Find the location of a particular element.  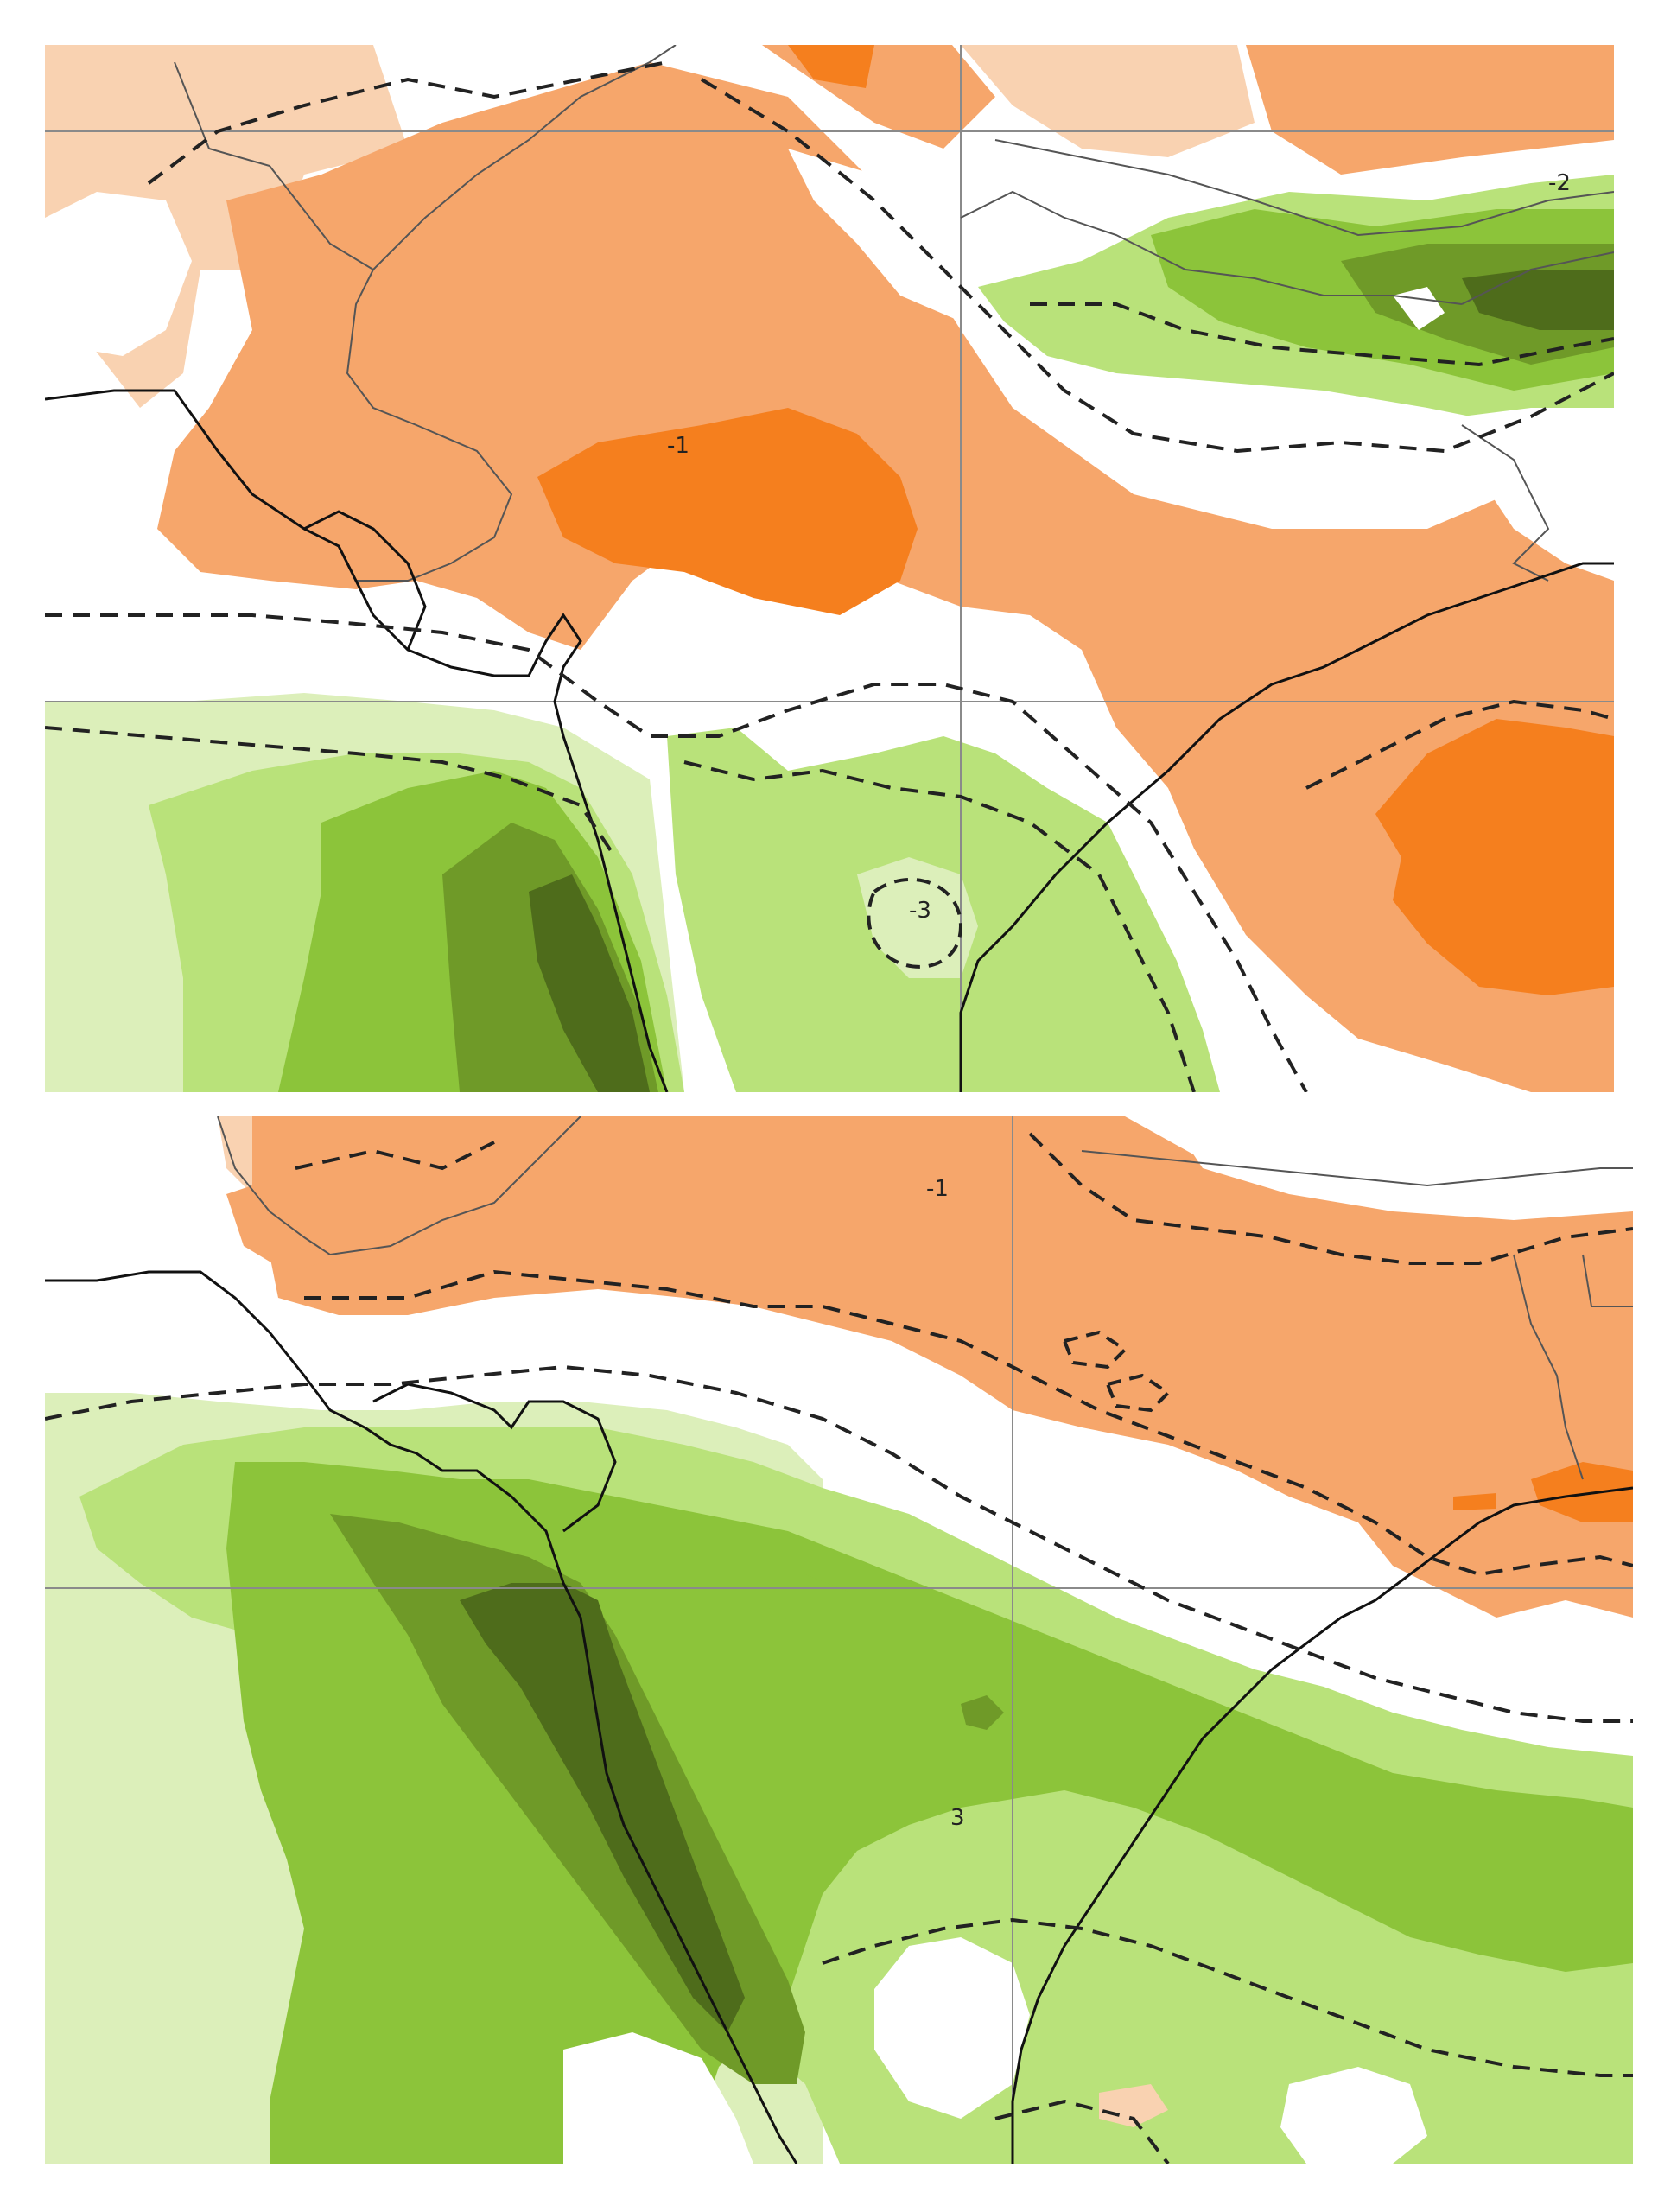

anomaly-orange-northwest is located at coordinates (330, 1211).